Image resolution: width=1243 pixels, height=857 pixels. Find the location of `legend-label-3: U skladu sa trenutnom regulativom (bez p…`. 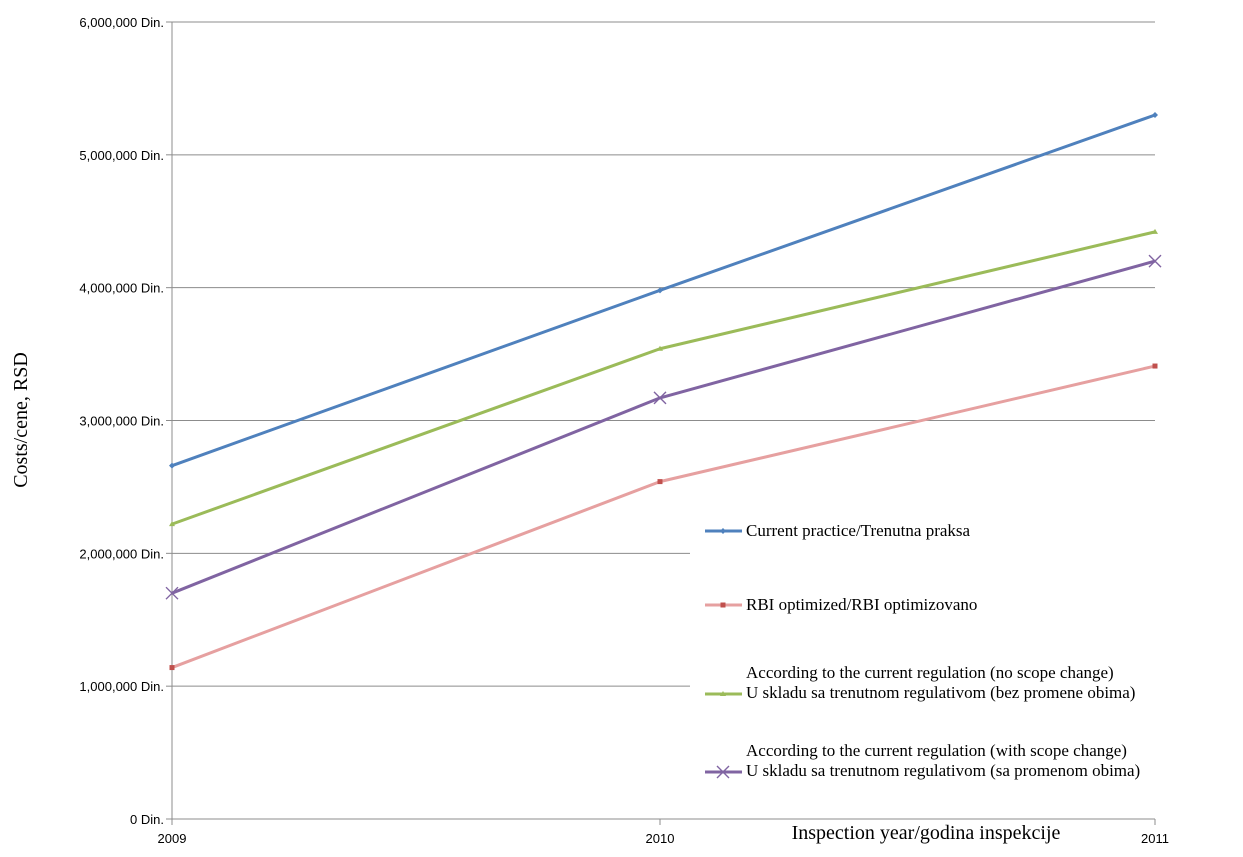

legend-label-3: U skladu sa trenutnom regulativom (bez p… is located at coordinates (940, 692).